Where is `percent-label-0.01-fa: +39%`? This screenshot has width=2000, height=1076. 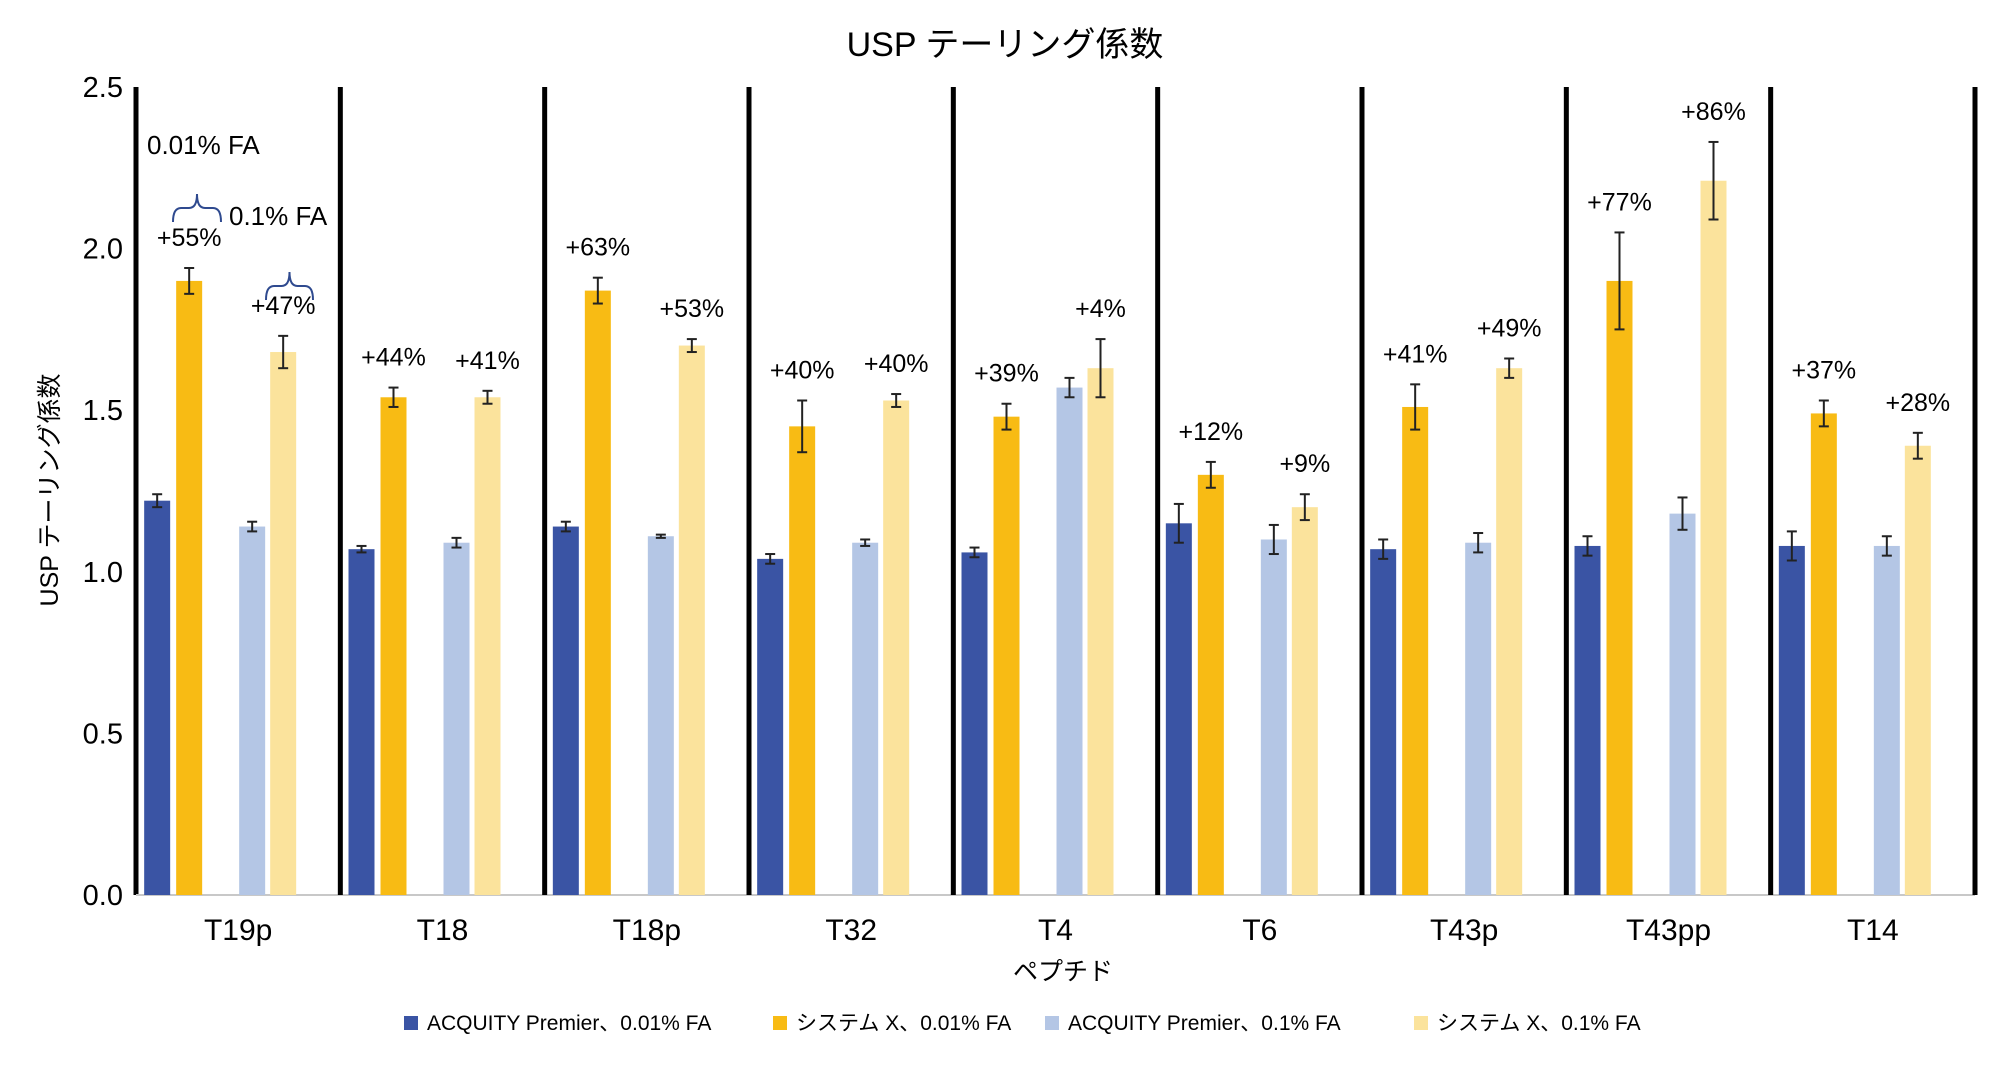
percent-label-0.01-fa: +39% is located at coordinates (1006, 374).